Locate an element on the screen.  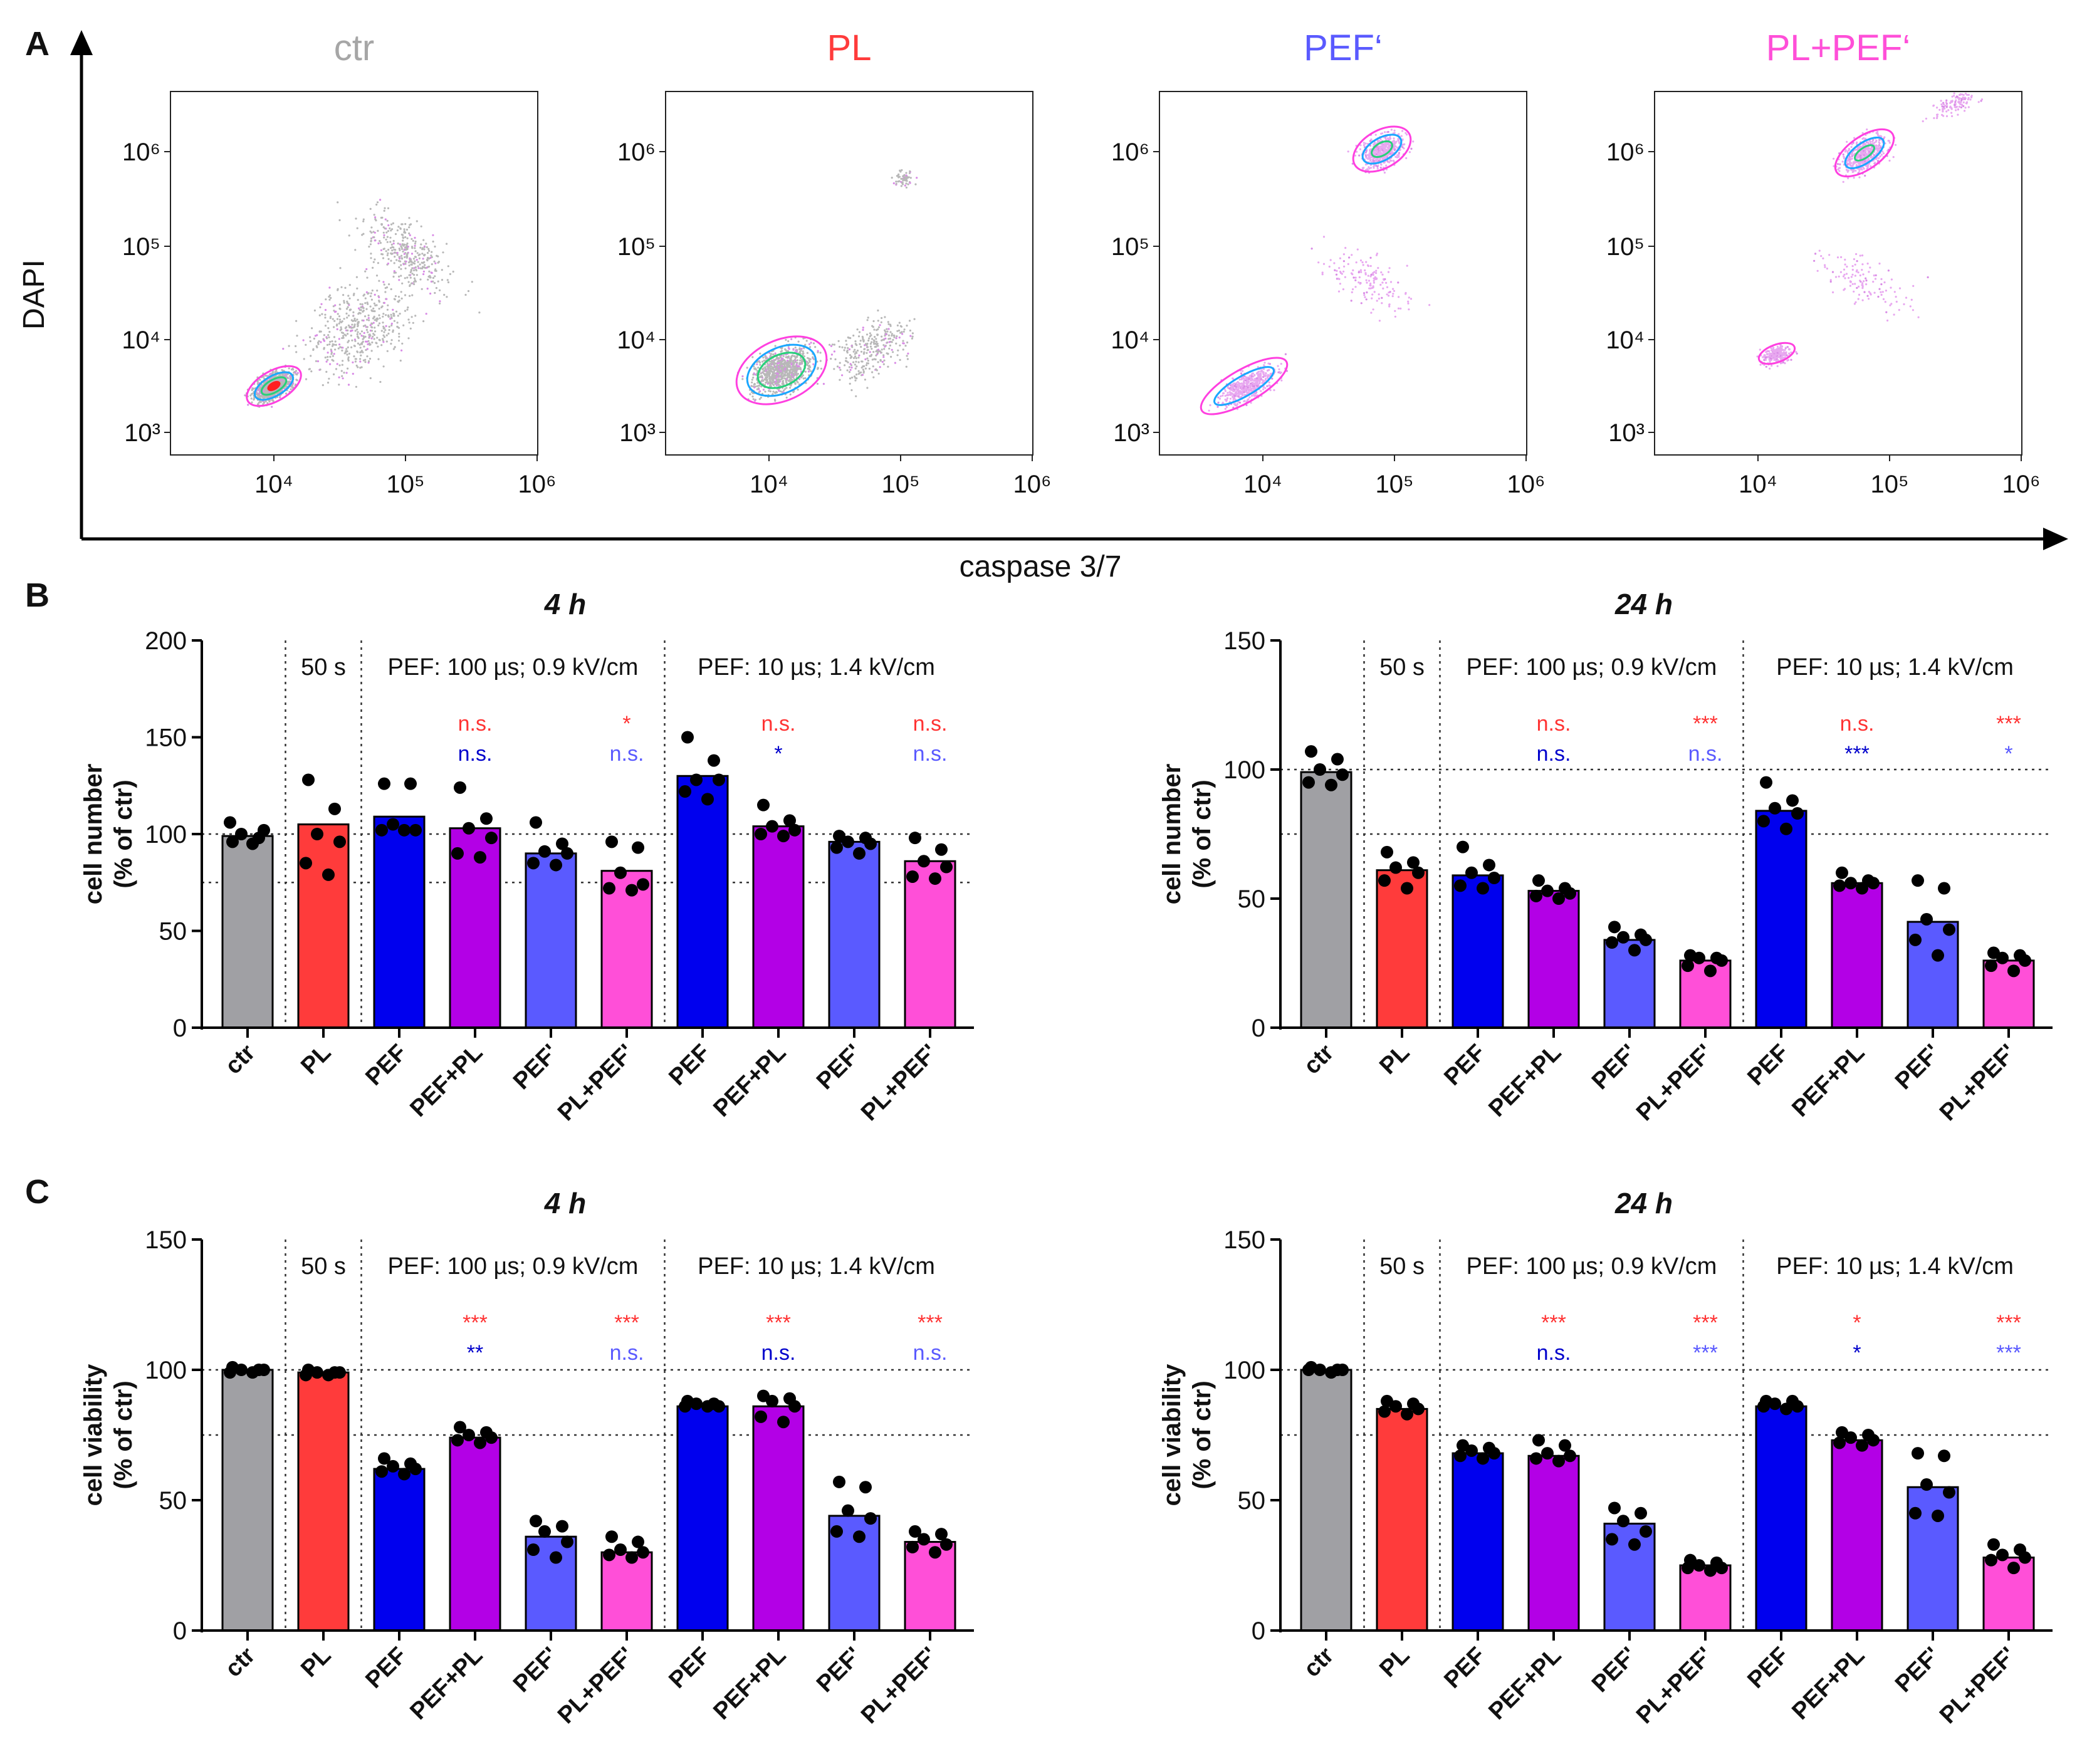
flow-x-tick-label: 10⁶ is located at coordinates (537, 484).